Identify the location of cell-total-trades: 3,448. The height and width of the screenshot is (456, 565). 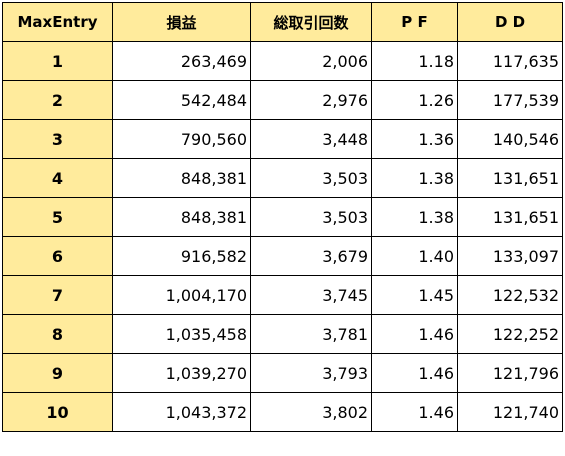
(311, 139).